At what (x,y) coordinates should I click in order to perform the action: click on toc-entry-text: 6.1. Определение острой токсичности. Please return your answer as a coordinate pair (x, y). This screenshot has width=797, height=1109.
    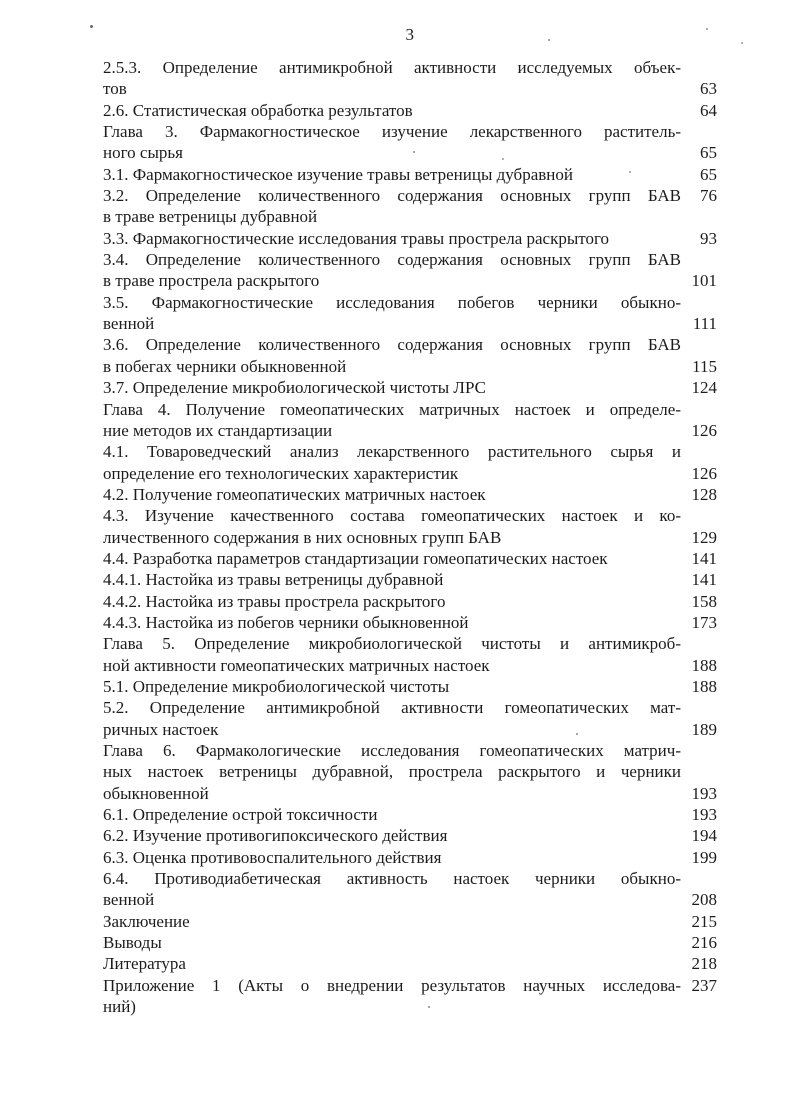
    Looking at the image, I should click on (240, 815).